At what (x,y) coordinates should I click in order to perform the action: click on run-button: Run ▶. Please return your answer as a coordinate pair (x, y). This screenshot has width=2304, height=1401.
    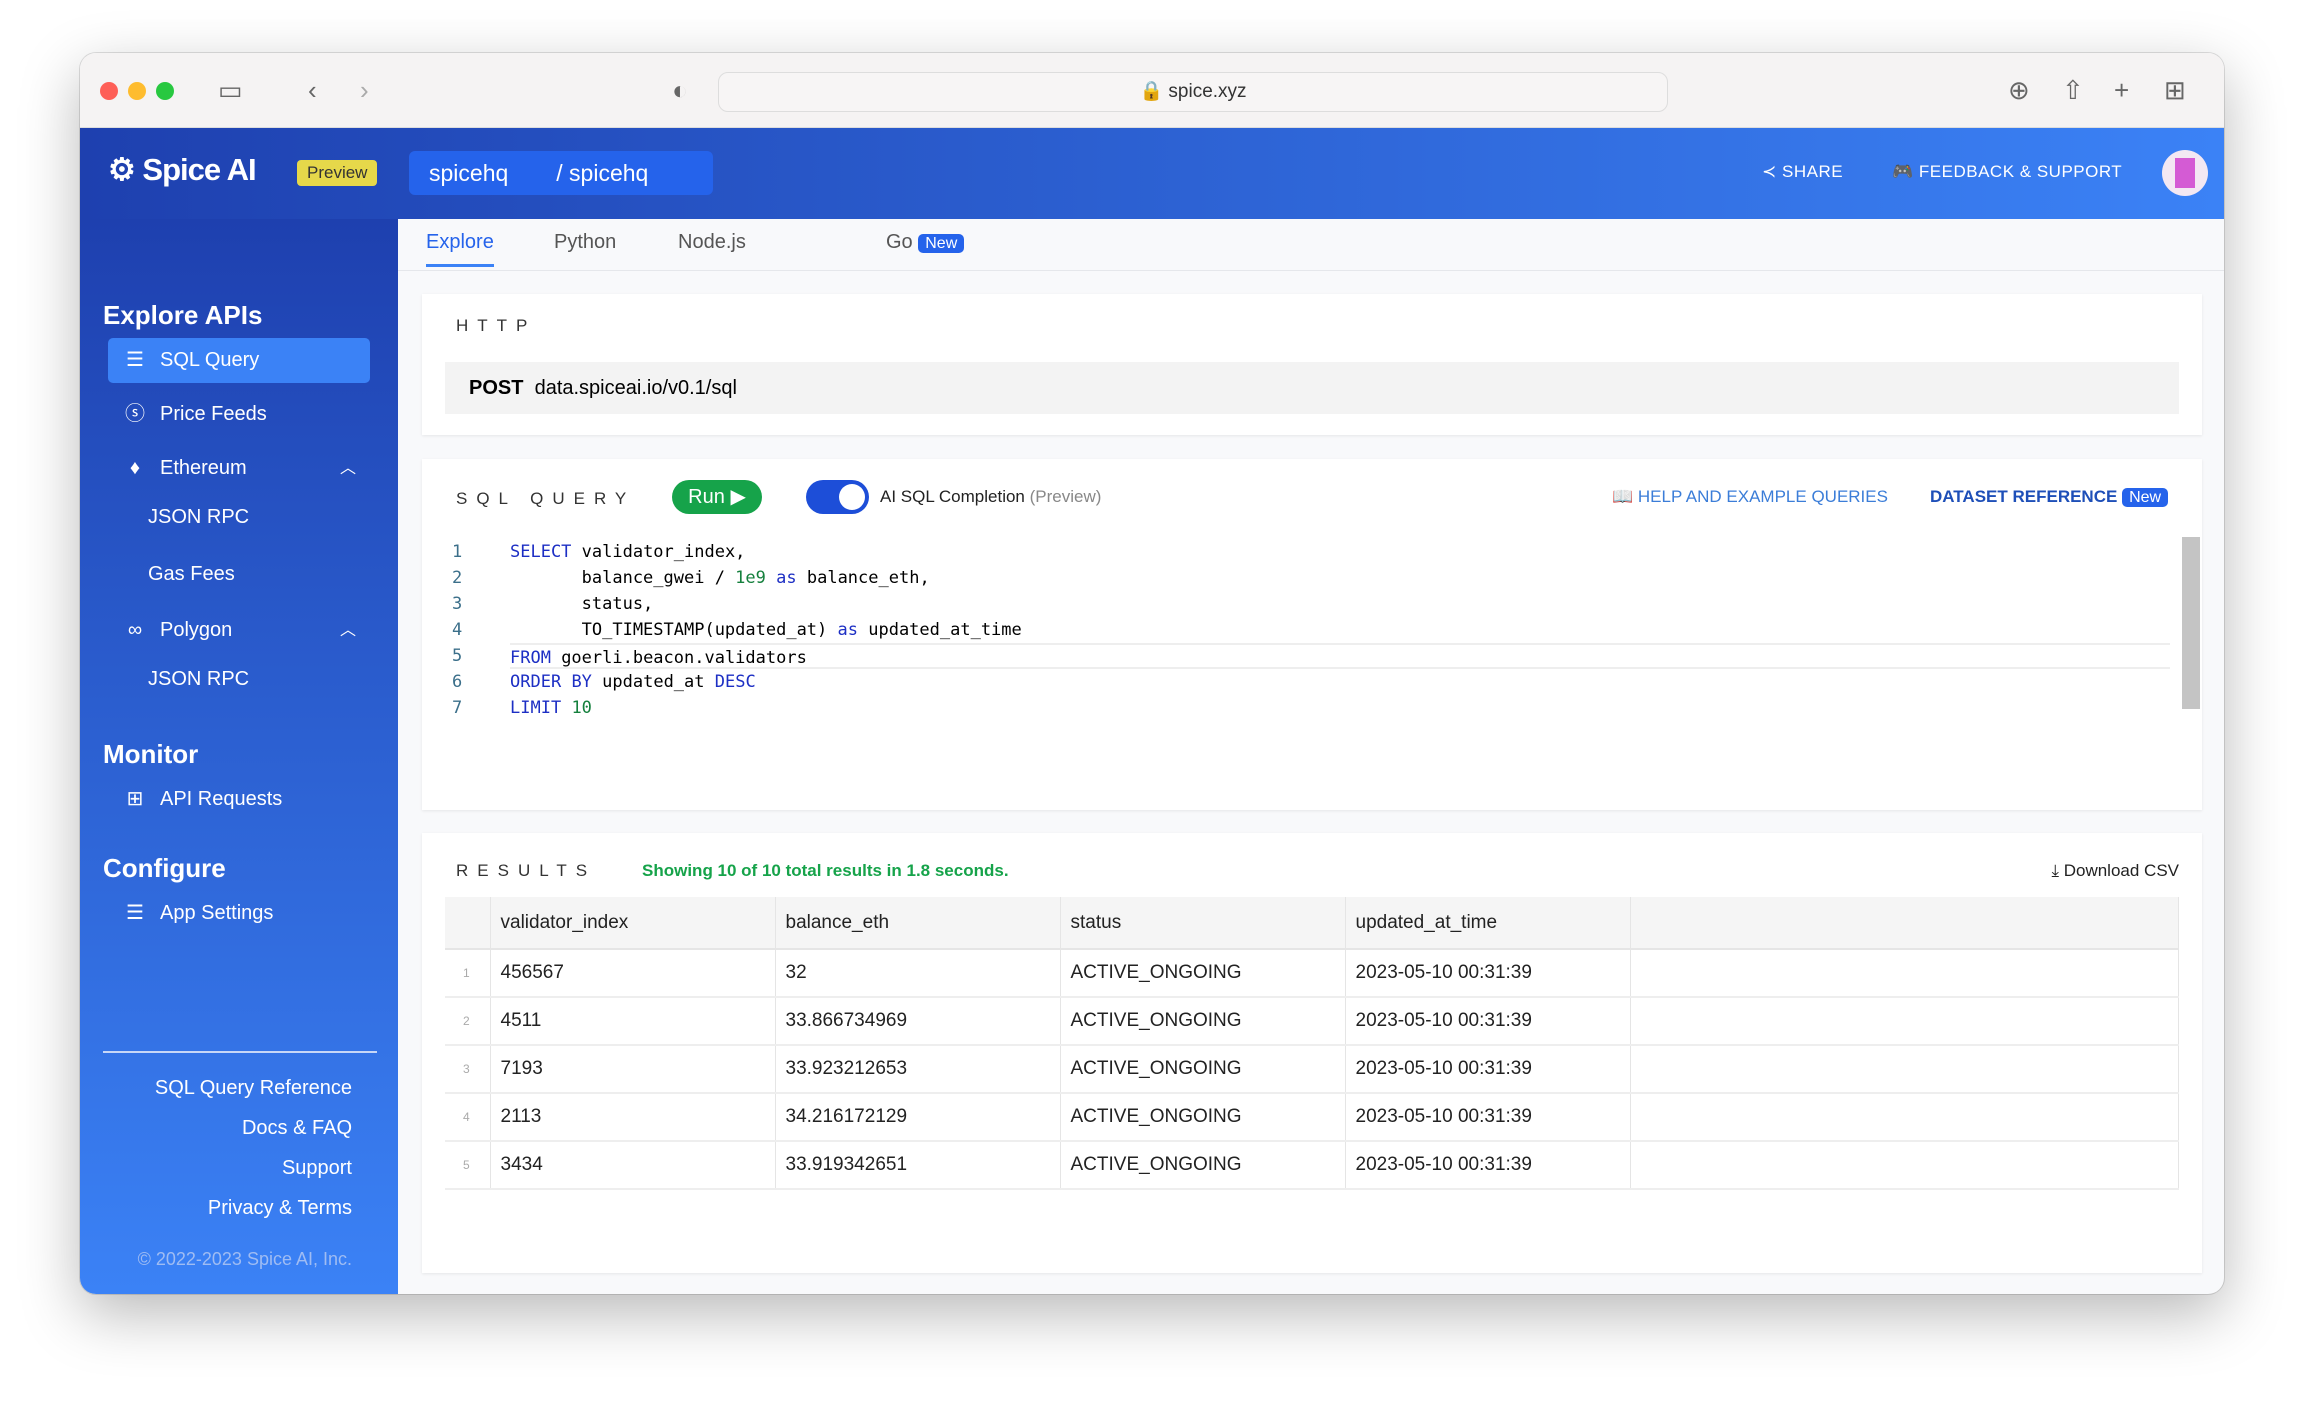
    Looking at the image, I should click on (717, 497).